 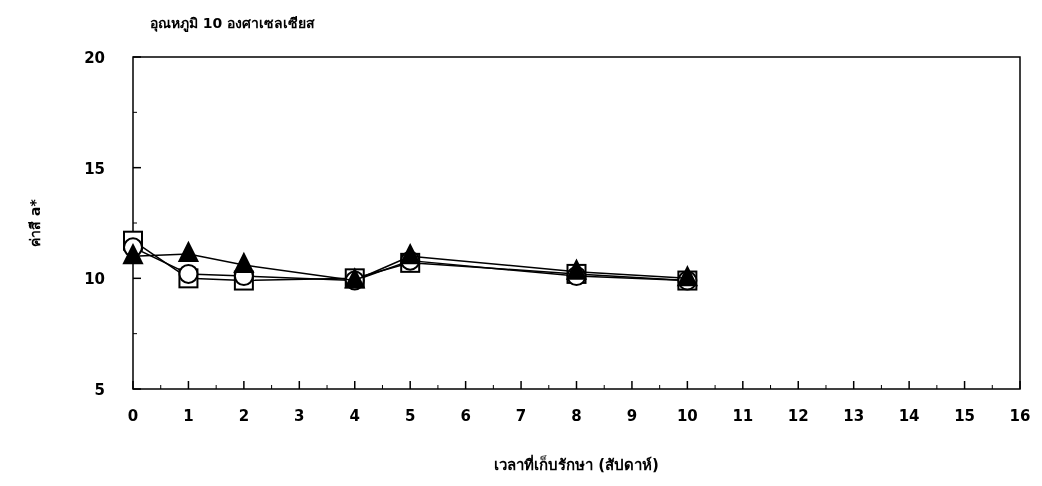 I want to click on chart-title: อุณหภูมิ 10 องศาเซลเซียส, so click(x=233, y=23).